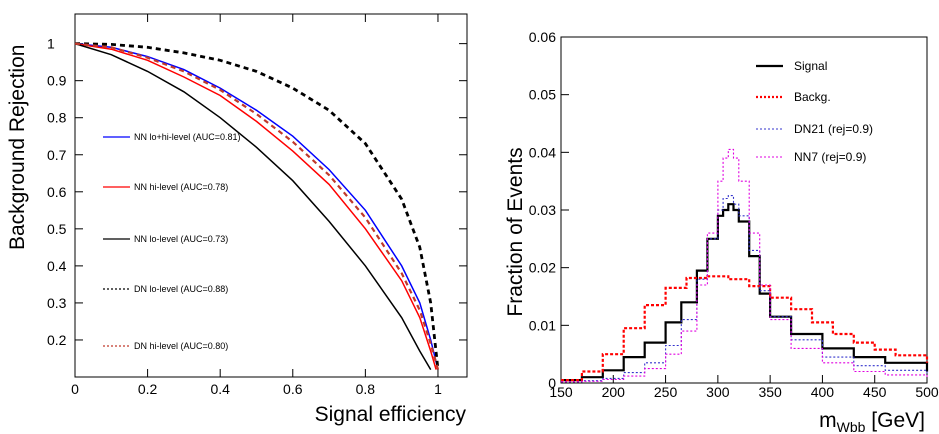  I want to click on left-y-tick-label: 0.8, so click(57, 118).